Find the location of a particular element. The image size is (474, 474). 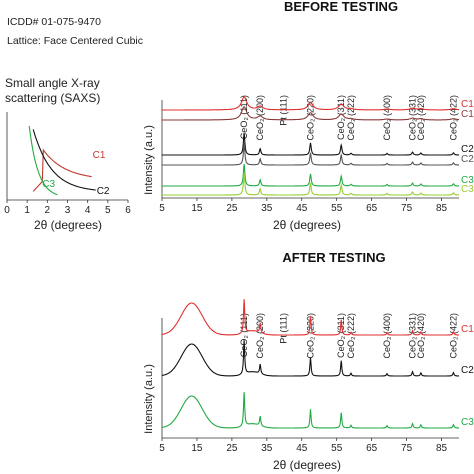

after-title: AFTER TESTING is located at coordinates (333, 257).